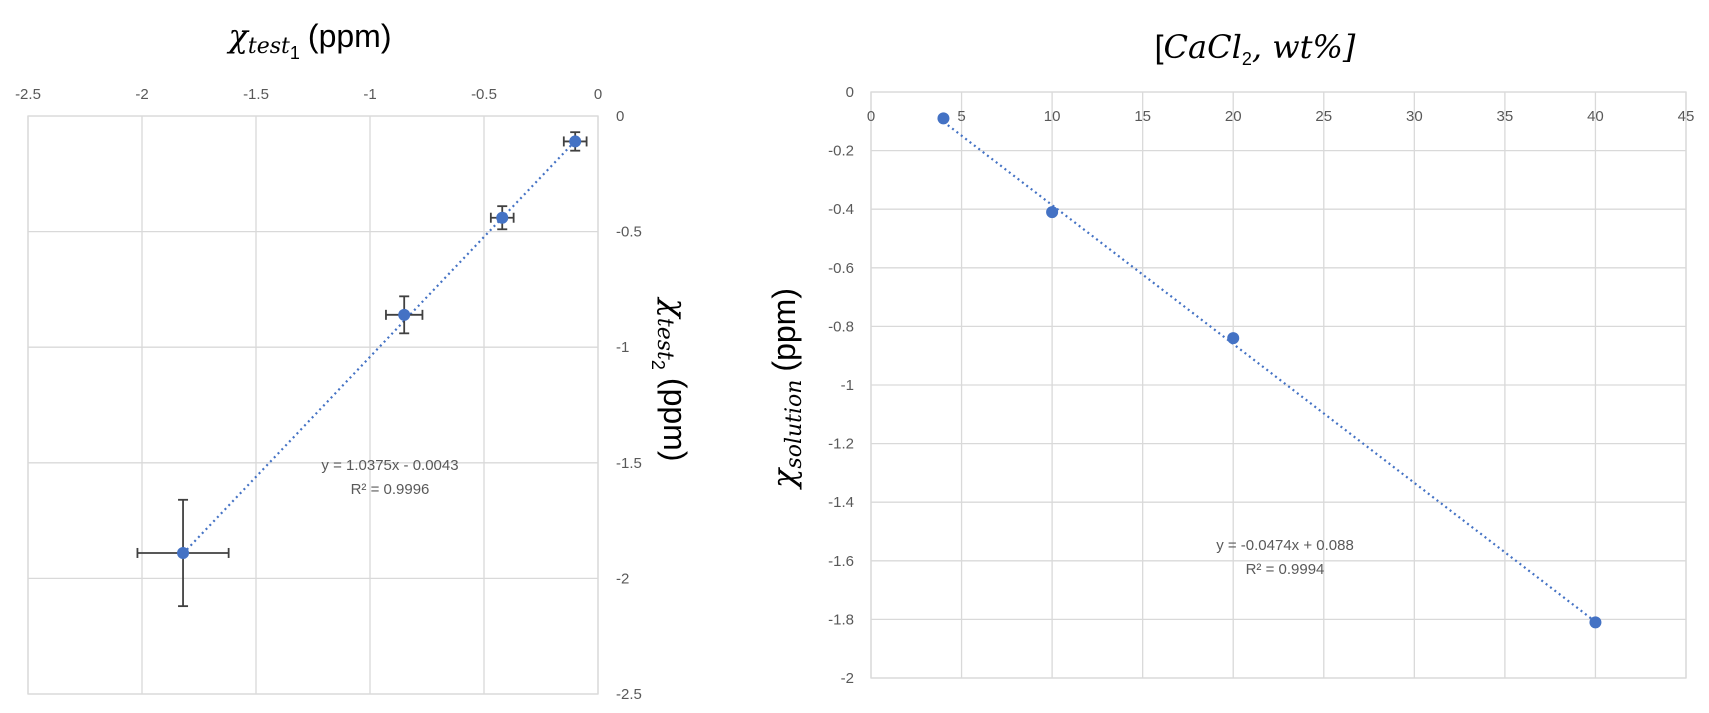 Image resolution: width=1709 pixels, height=713 pixels. Describe the element at coordinates (675, 308) in the screenshot. I see `chart1-y-title-symbol: χ` at that location.